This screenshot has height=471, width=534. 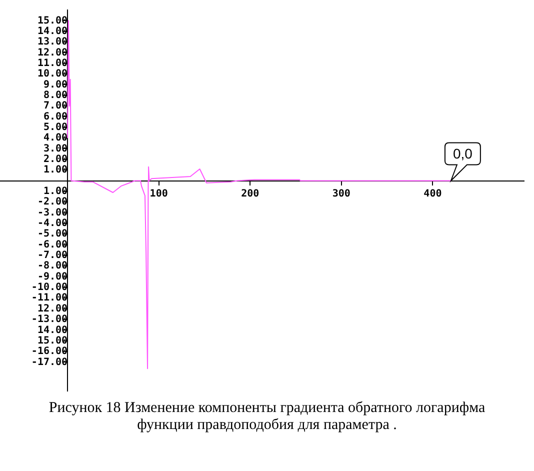 What do you see at coordinates (55, 84) in the screenshot?
I see `y-tick-label: 9.00` at bounding box center [55, 84].